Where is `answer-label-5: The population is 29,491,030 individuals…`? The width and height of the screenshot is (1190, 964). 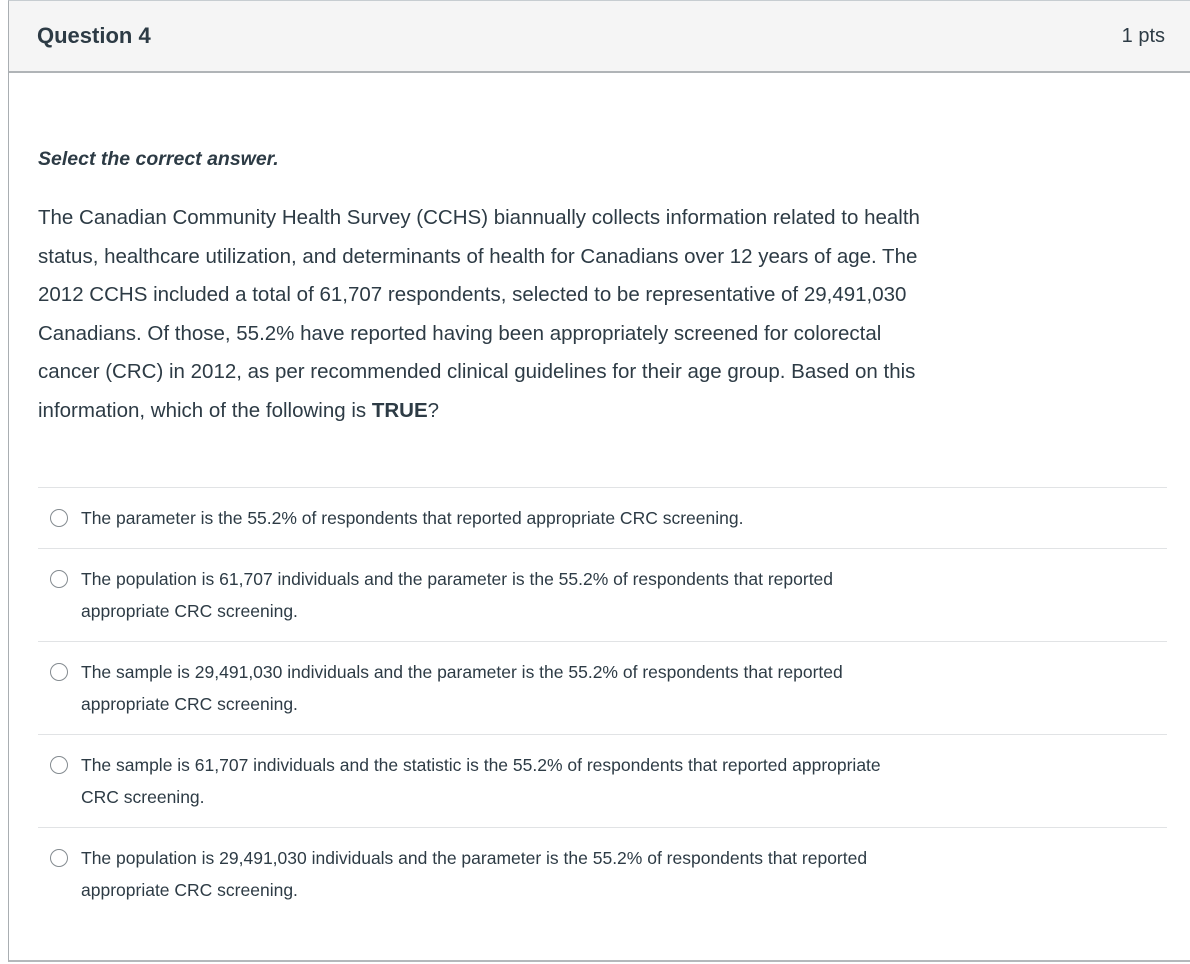
answer-label-5: The population is 29,491,030 individuals… is located at coordinates (474, 874).